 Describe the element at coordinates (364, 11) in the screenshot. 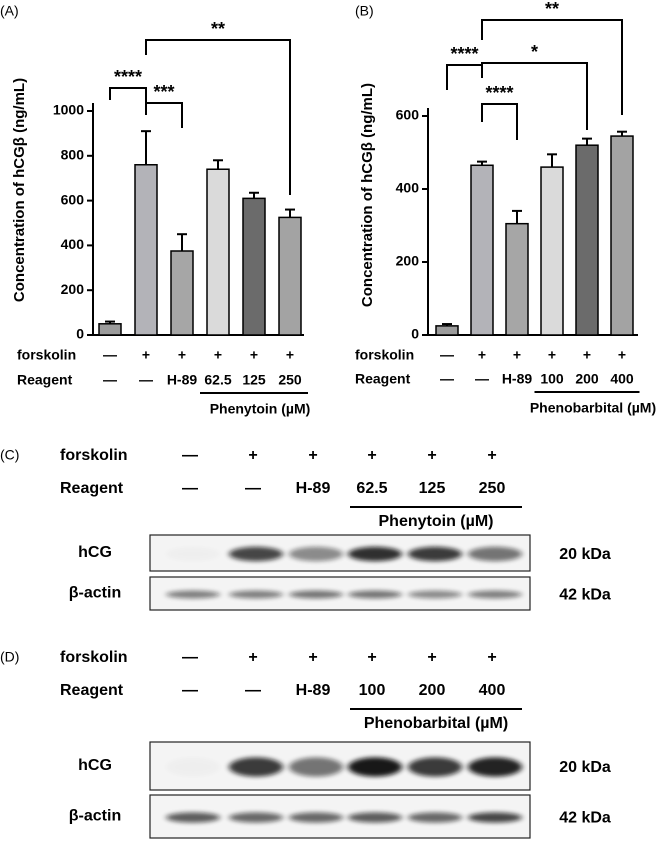

I see `panel-label: (B)` at that location.